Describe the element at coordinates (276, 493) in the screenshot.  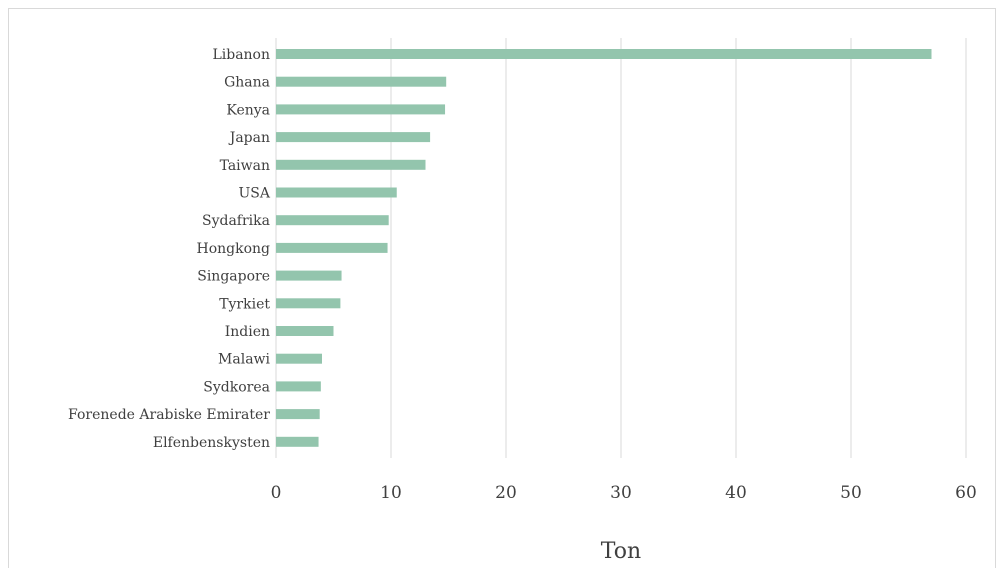
I see `x-tick-label: 0` at that location.